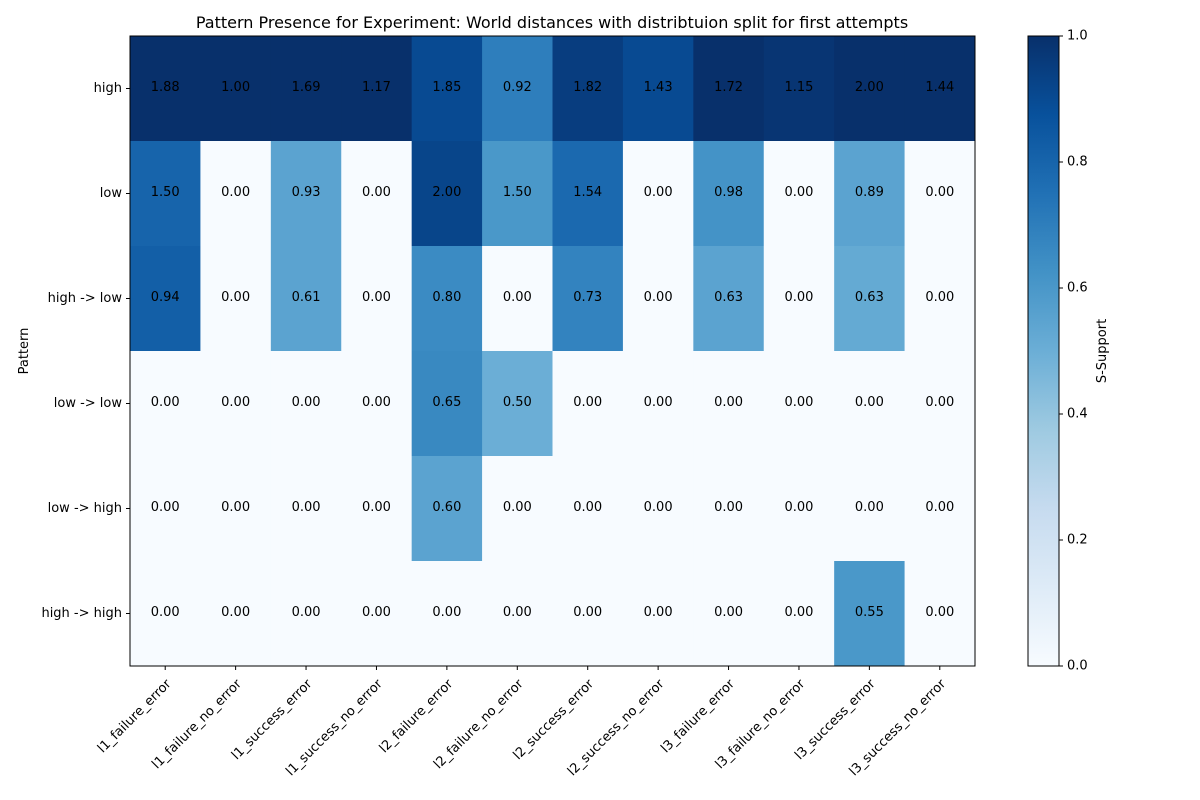 The height and width of the screenshot is (800, 1200). What do you see at coordinates (698, 716) in the screenshot?
I see `x-tick-label: l3_failure_error` at bounding box center [698, 716].